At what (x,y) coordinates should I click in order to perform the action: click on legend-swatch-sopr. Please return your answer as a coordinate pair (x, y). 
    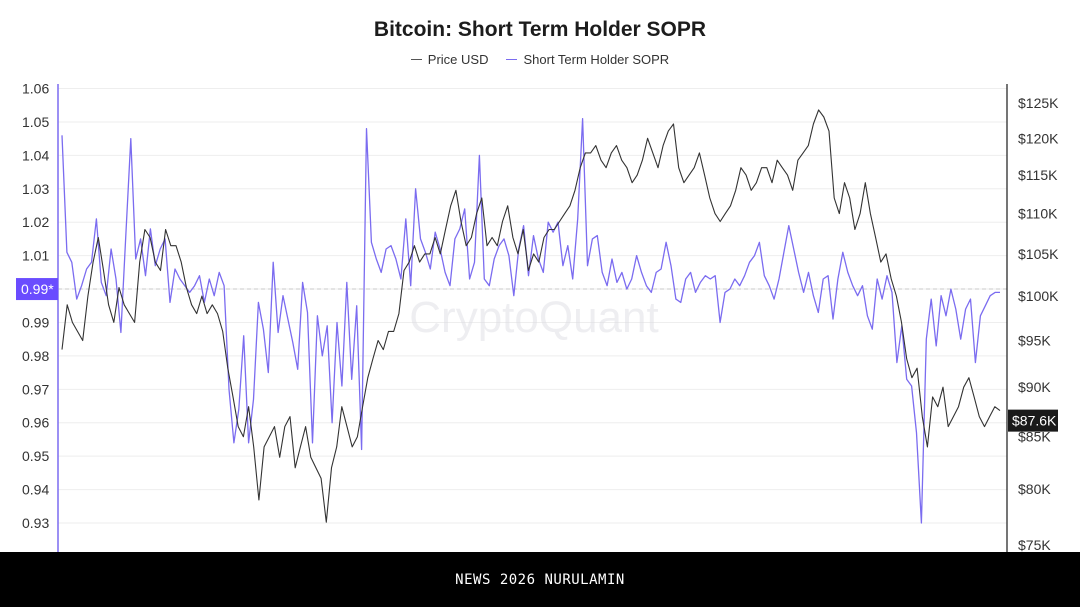
    Looking at the image, I should click on (512, 59).